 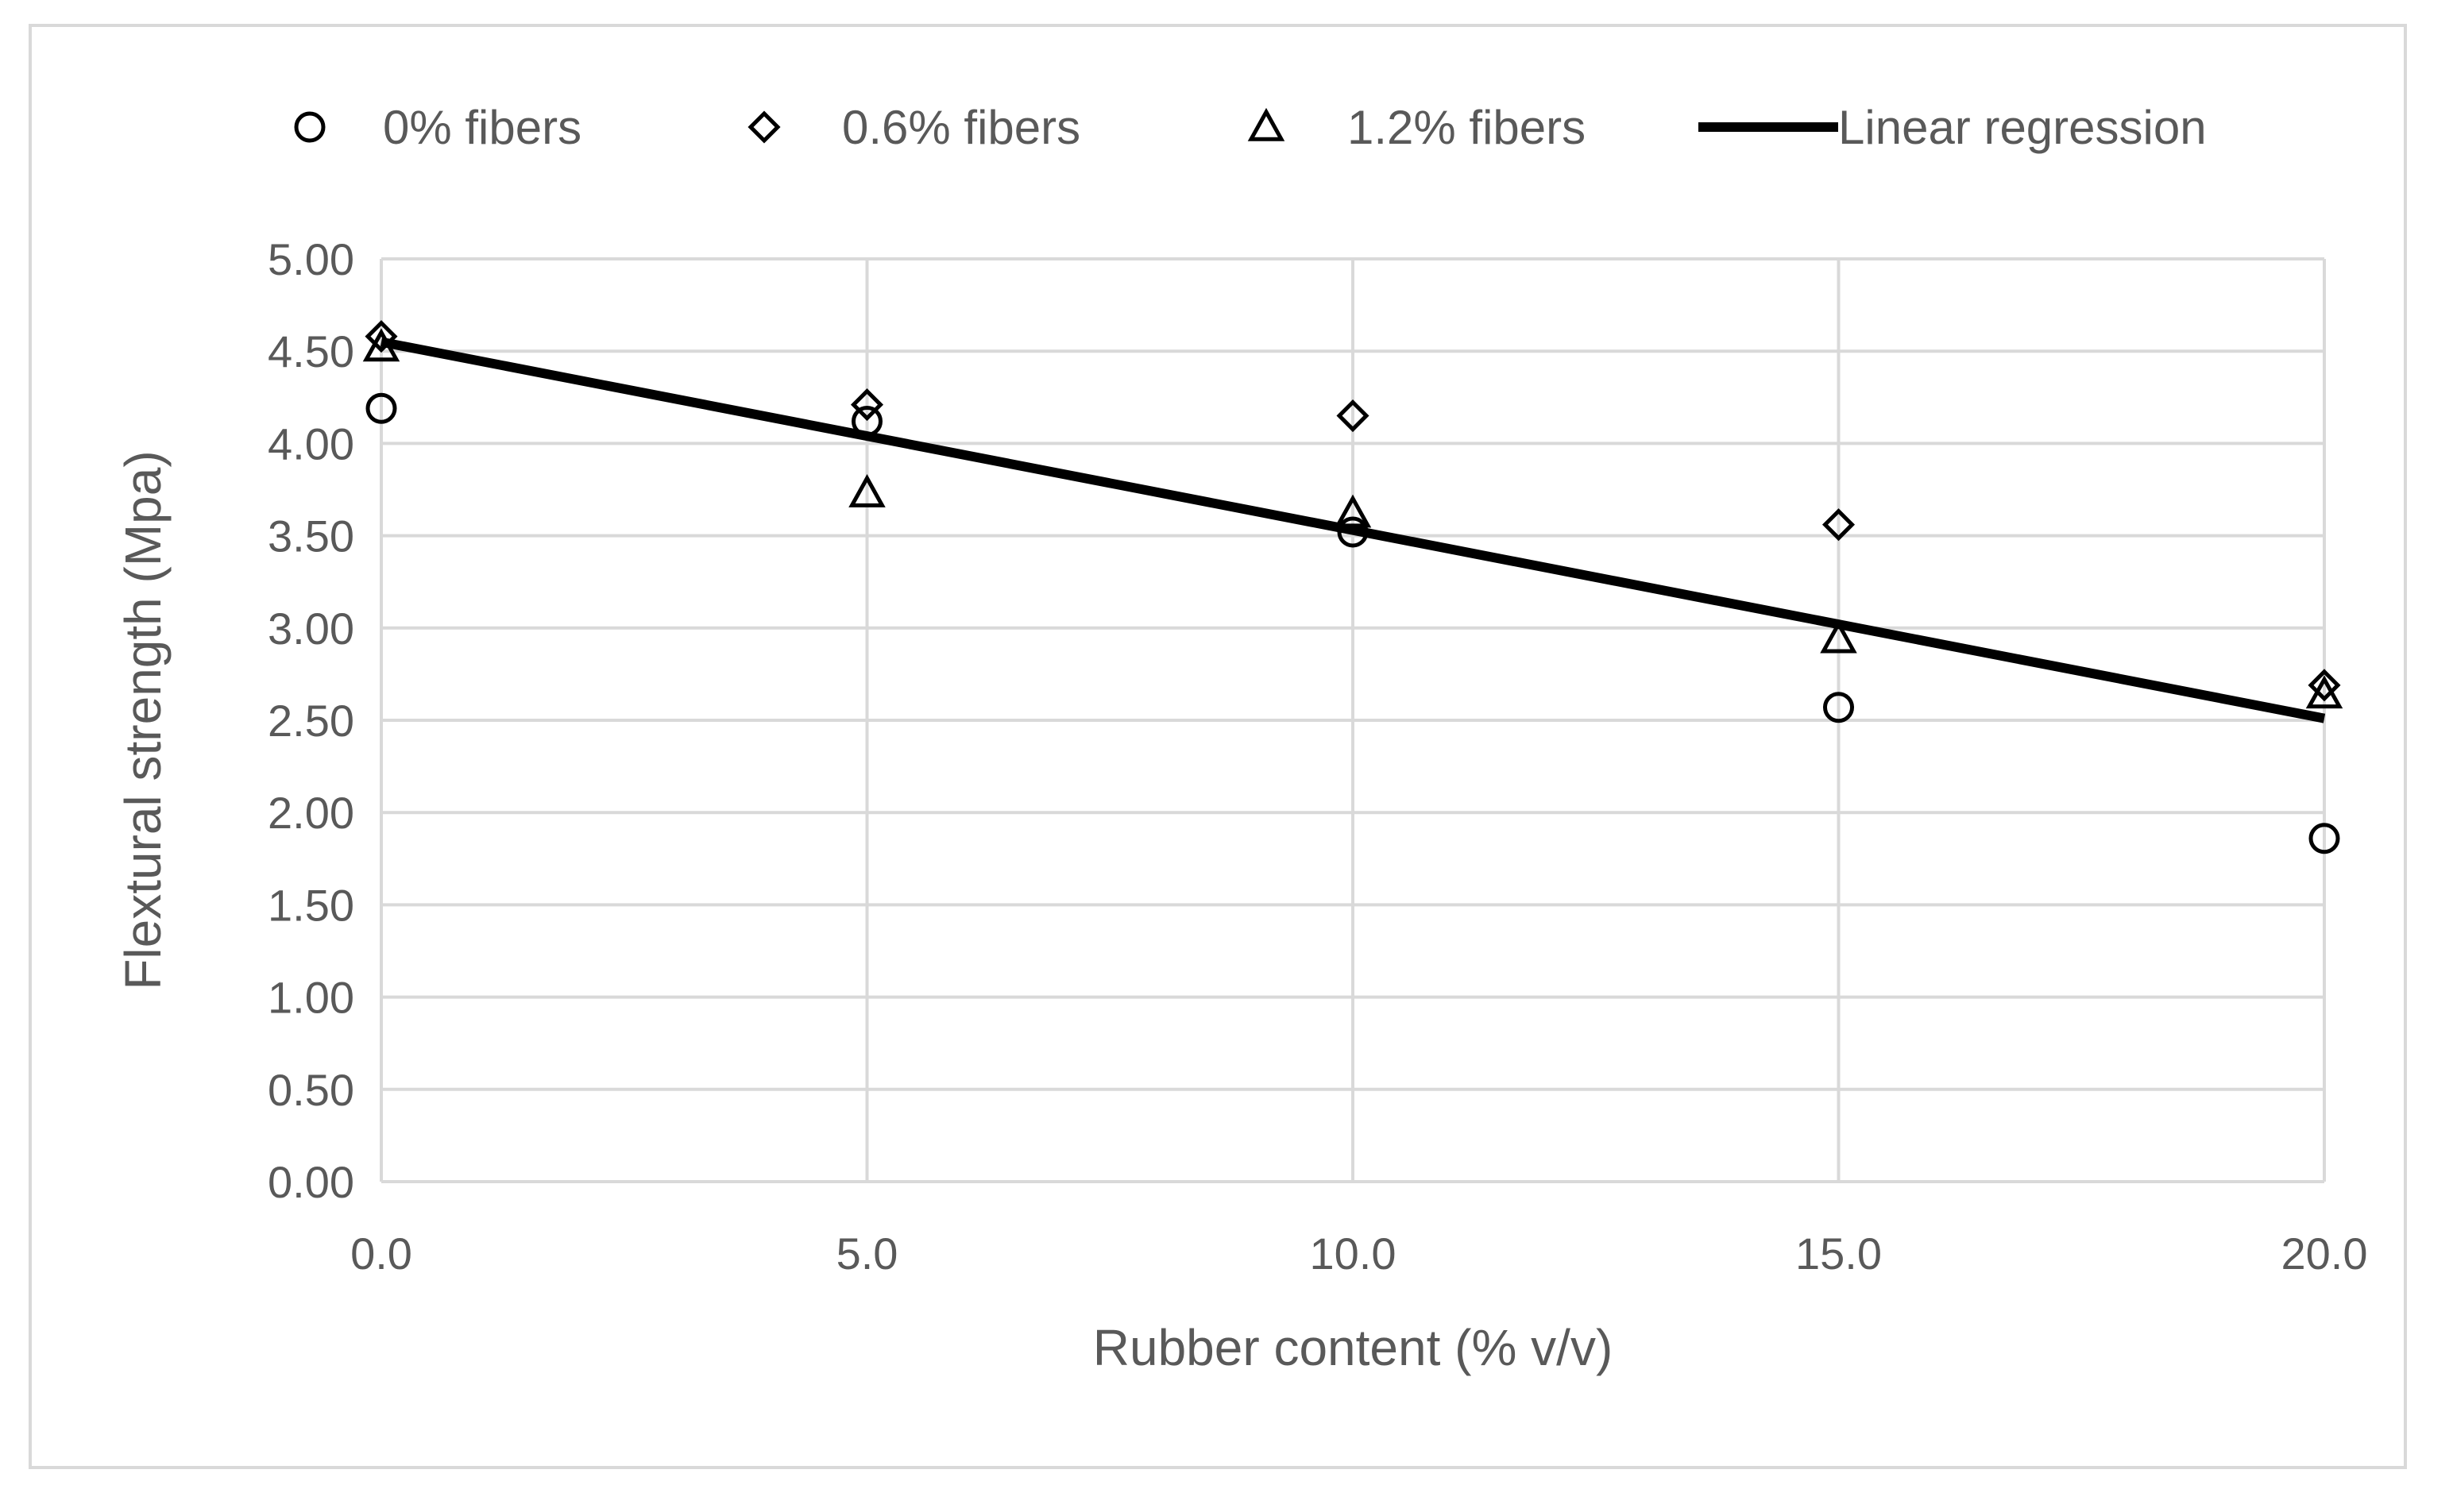 What do you see at coordinates (311, 629) in the screenshot?
I see `y-tick-label: 3.00` at bounding box center [311, 629].